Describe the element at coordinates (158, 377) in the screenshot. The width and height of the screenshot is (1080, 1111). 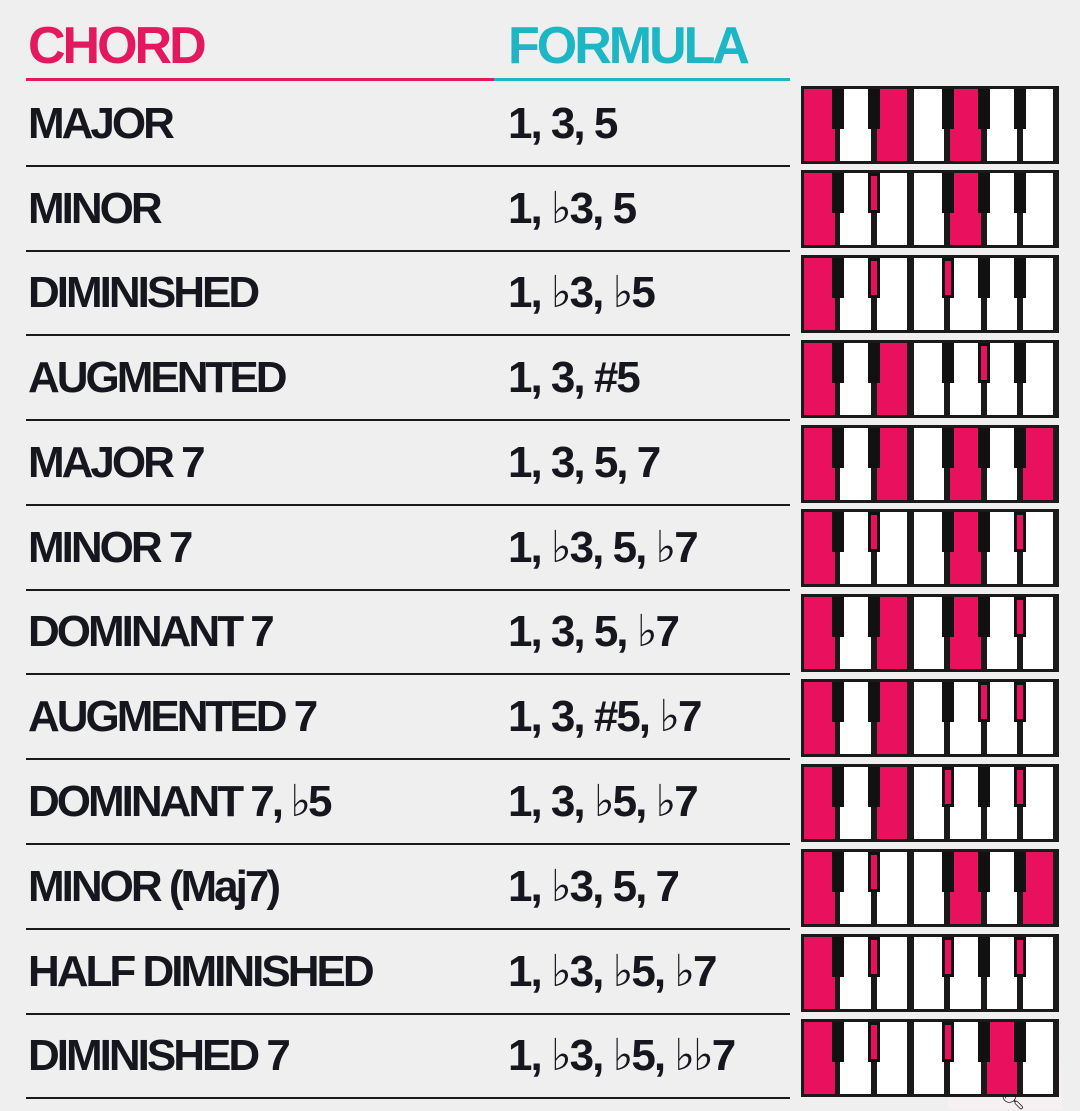
I see `chord-name: AUGMENTED` at that location.